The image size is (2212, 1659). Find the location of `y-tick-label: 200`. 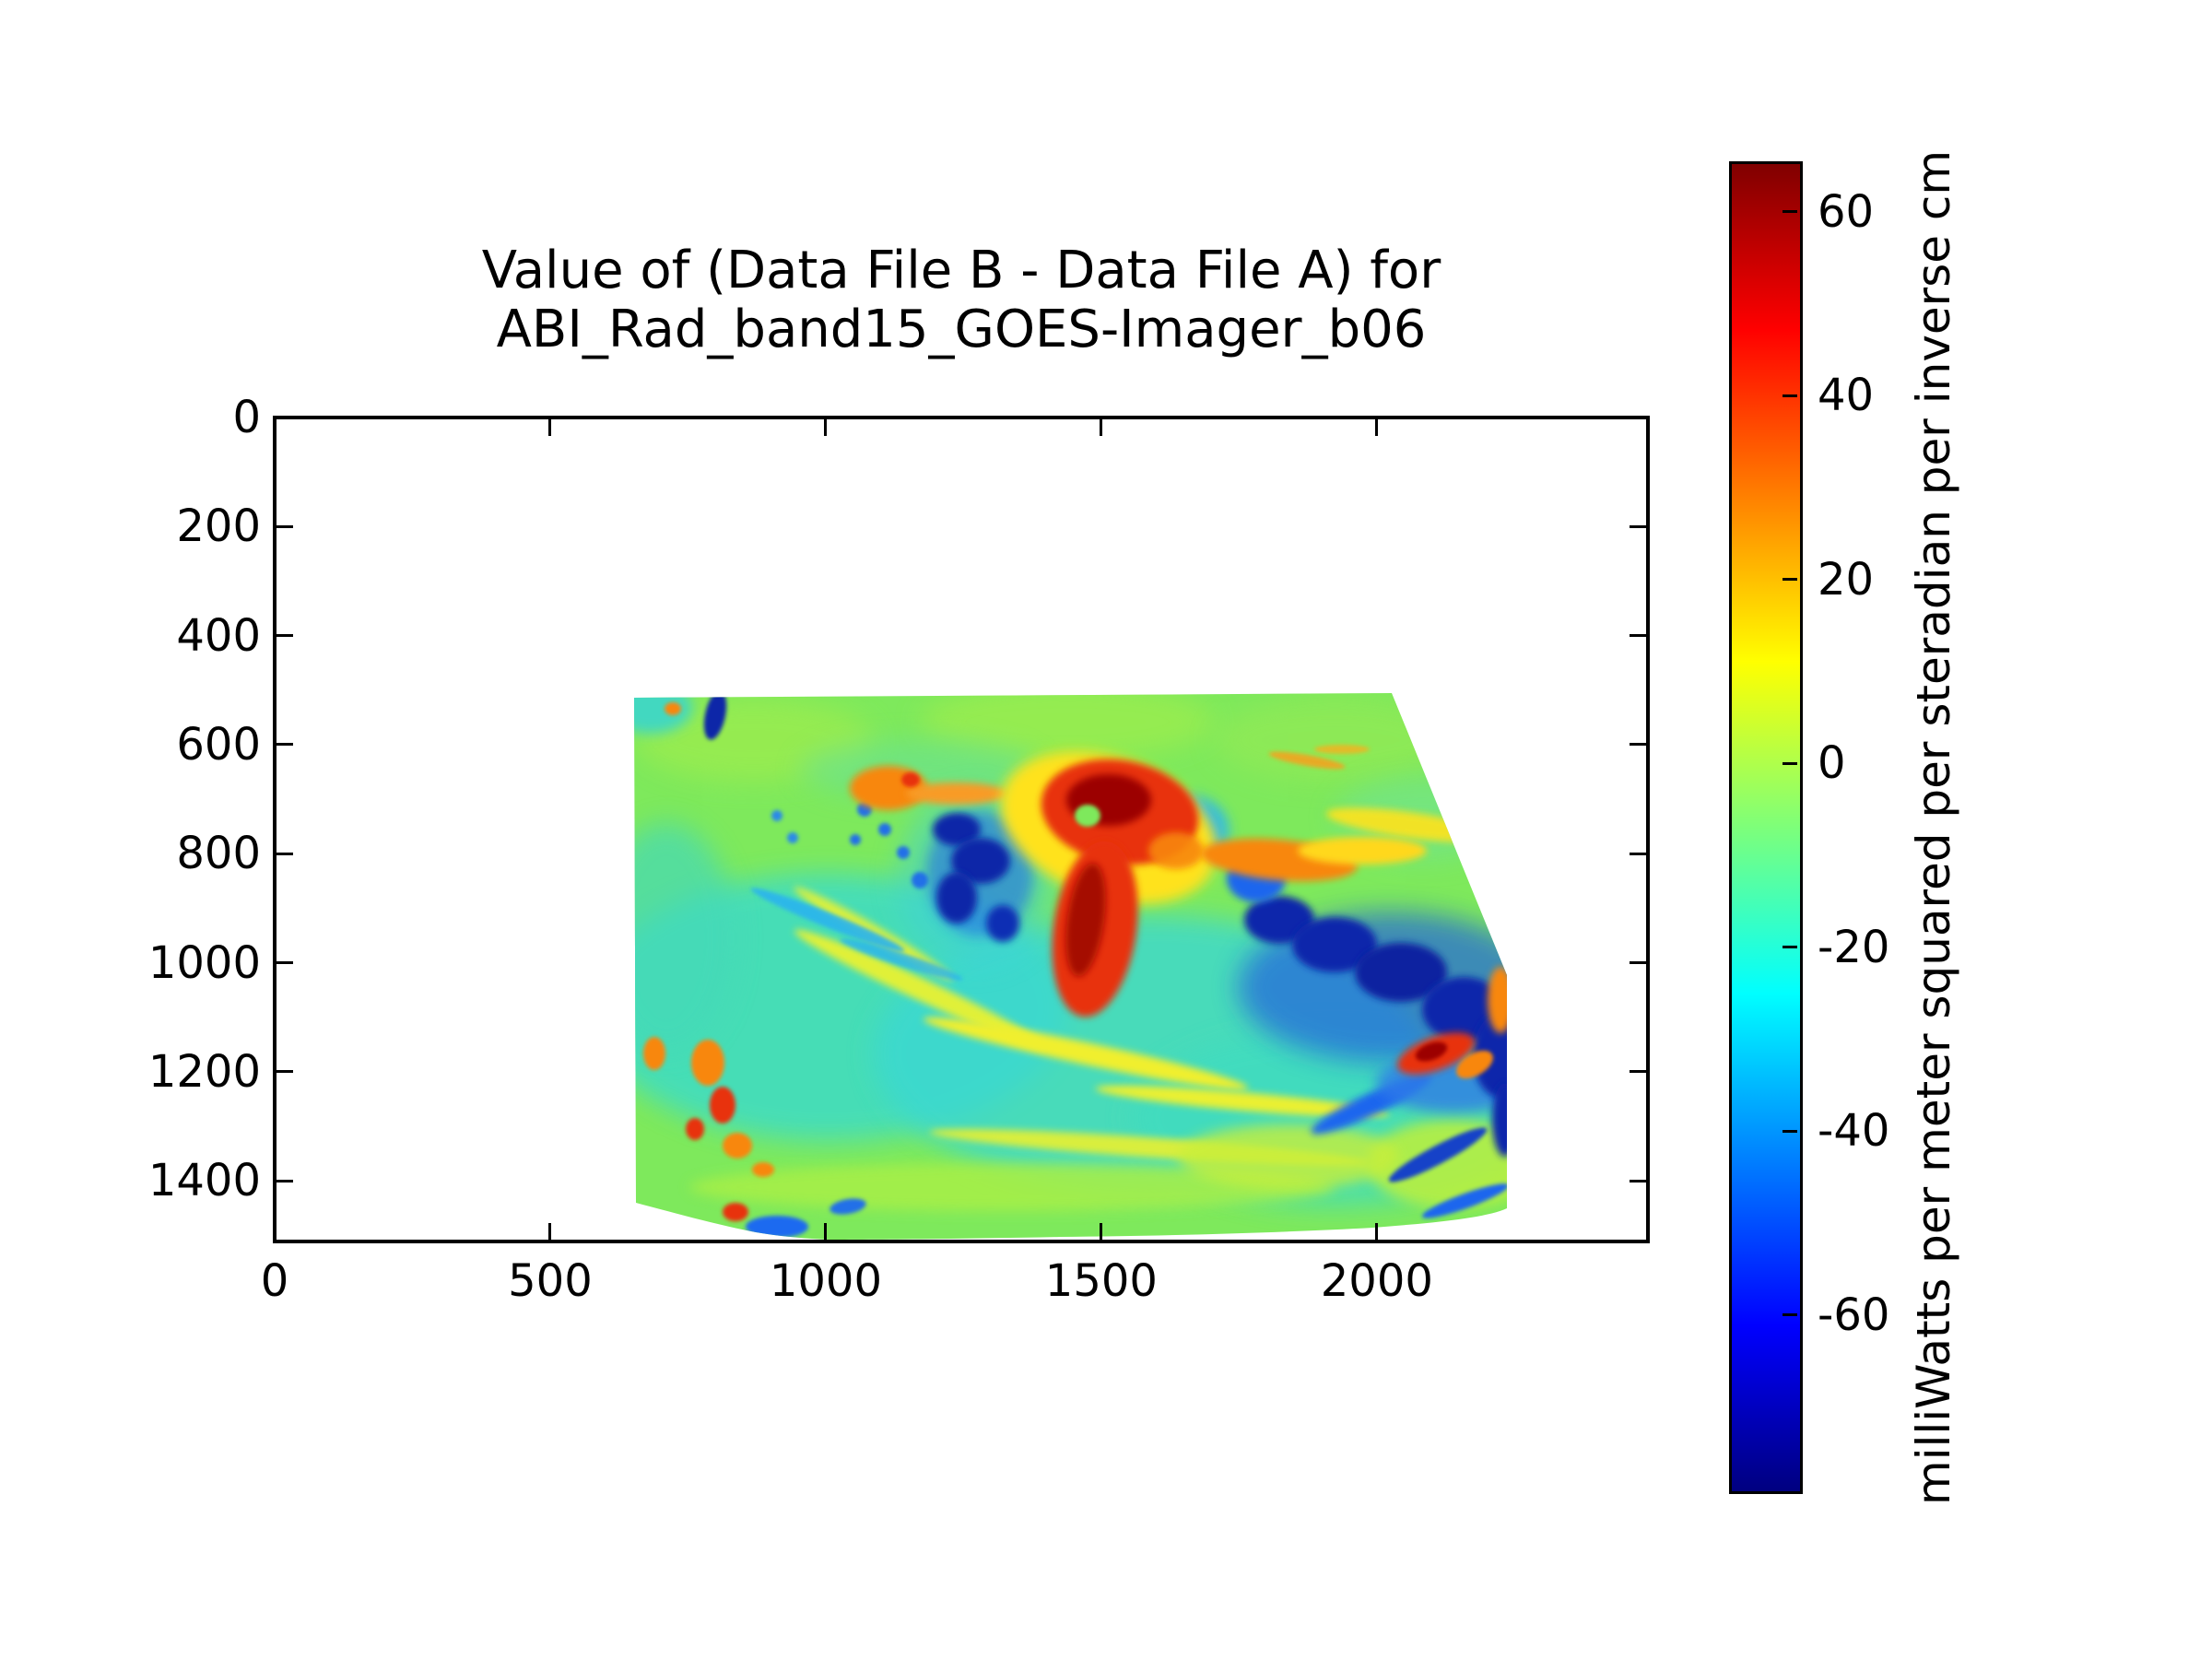

y-tick-label: 200 is located at coordinates (218, 526).